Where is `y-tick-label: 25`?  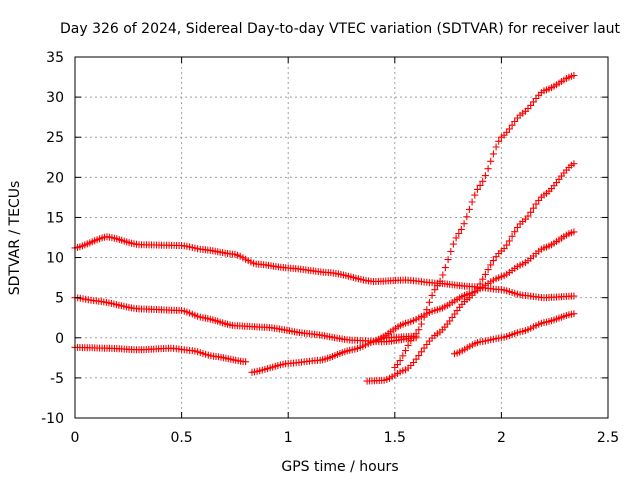 y-tick-label: 25 is located at coordinates (55, 138).